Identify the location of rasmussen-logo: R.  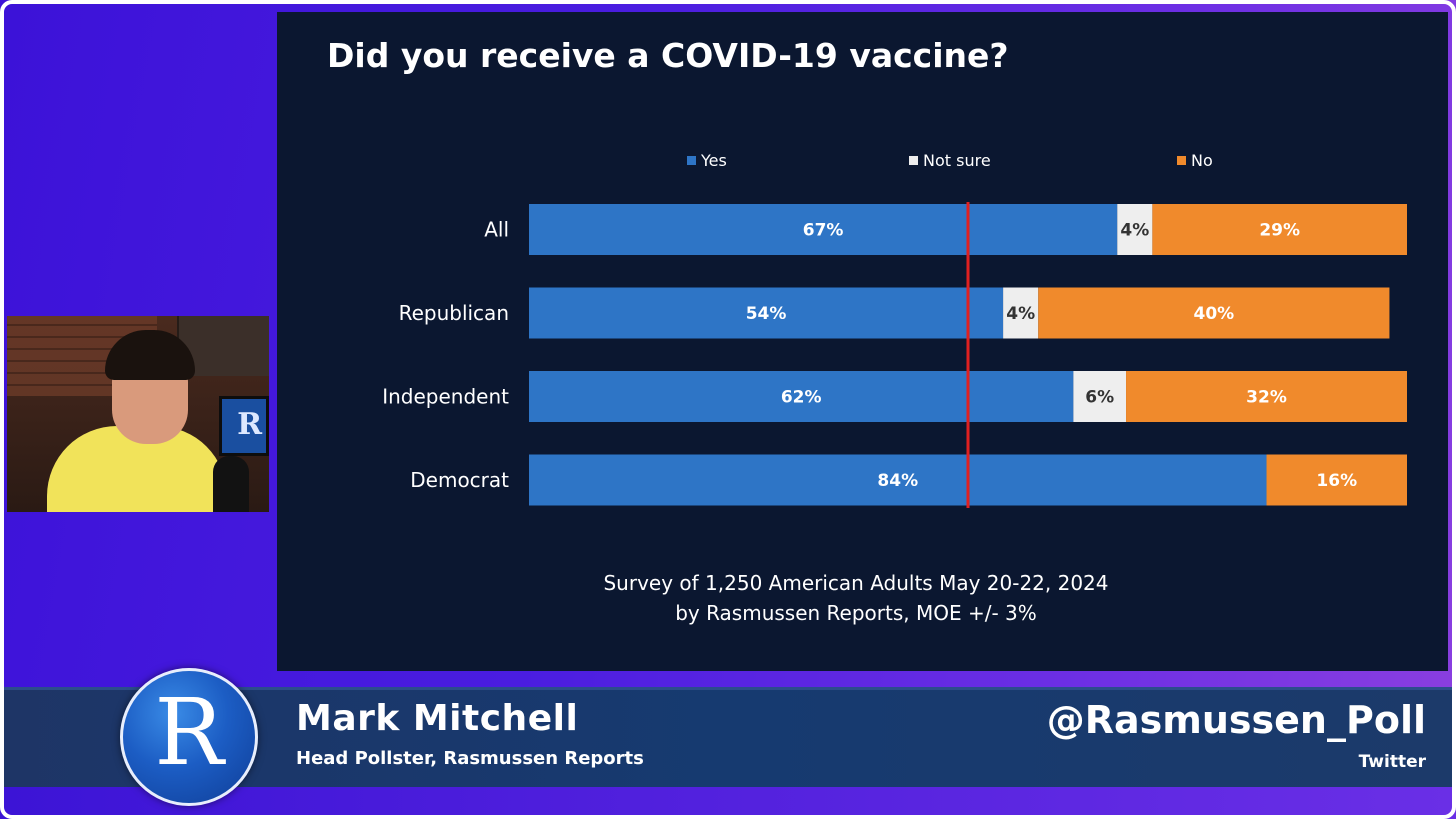
(189, 737).